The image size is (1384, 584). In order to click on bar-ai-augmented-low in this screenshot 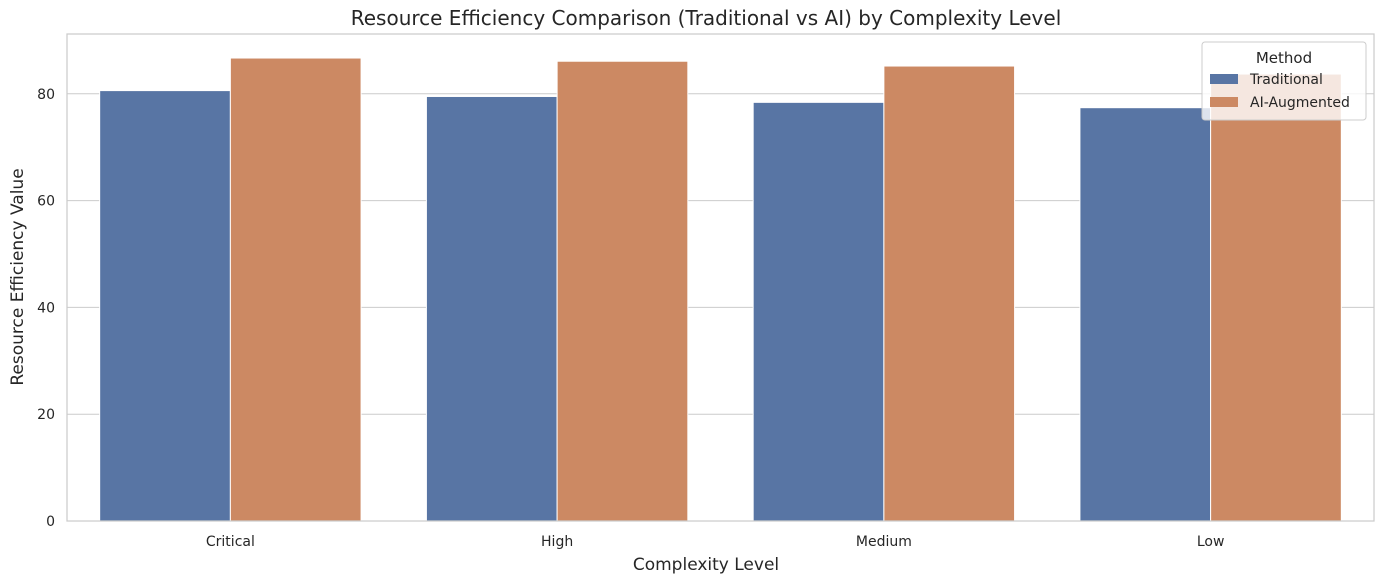, I will do `click(1276, 297)`.